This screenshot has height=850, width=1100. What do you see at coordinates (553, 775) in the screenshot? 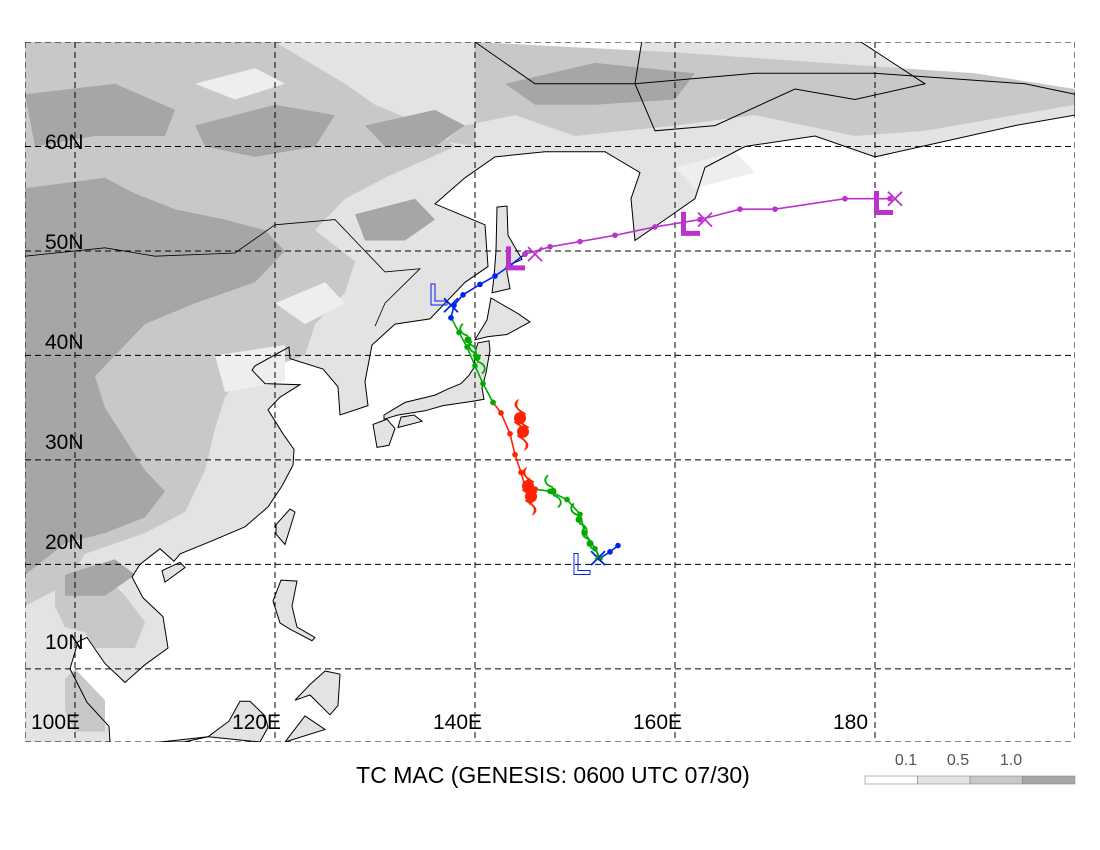
I see `map-title: TC MAC (GENESIS: 0600 UTC 07/30)` at bounding box center [553, 775].